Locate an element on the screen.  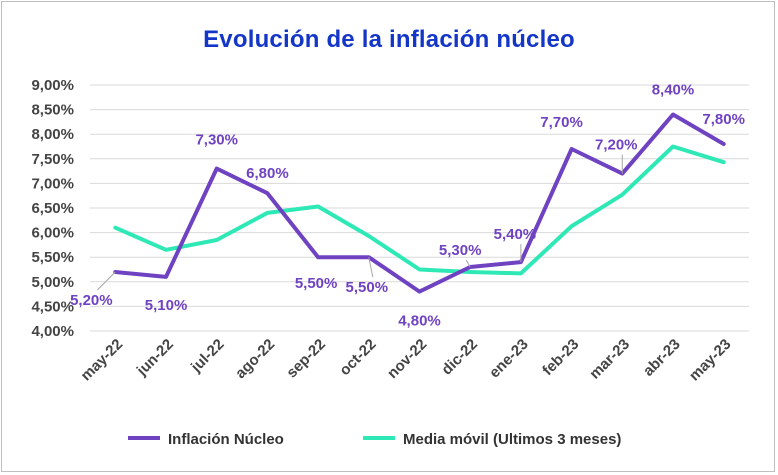
data-label: 7,30% is located at coordinates (216, 140).